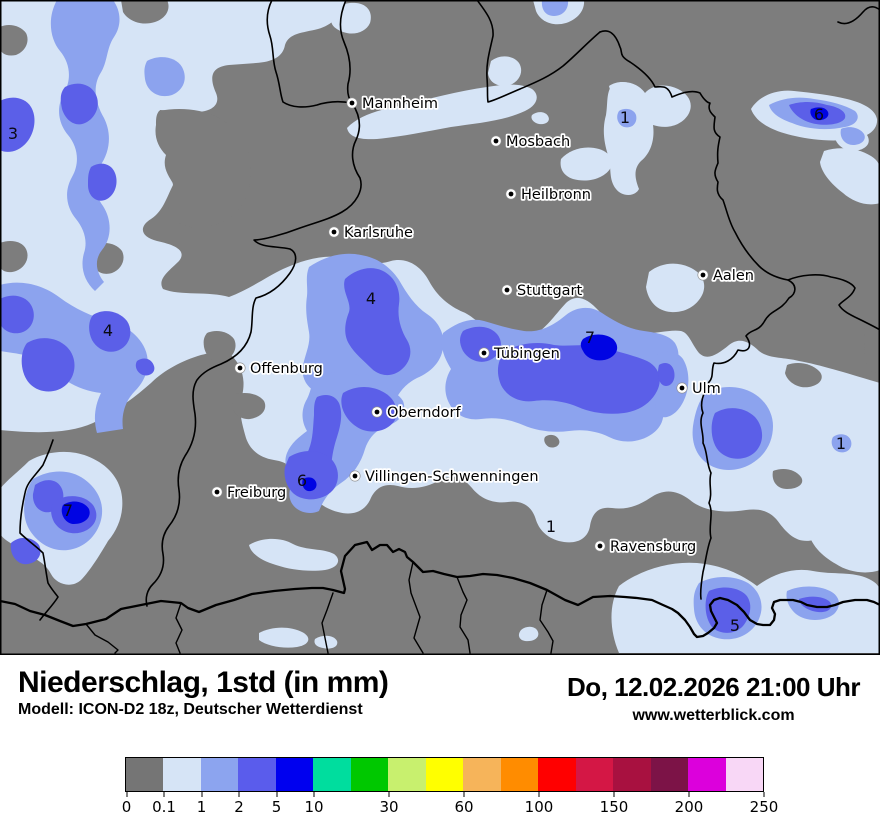 The width and height of the screenshot is (880, 830). Describe the element at coordinates (689, 807) in the screenshot. I see `legend-tick-label: 200` at that location.